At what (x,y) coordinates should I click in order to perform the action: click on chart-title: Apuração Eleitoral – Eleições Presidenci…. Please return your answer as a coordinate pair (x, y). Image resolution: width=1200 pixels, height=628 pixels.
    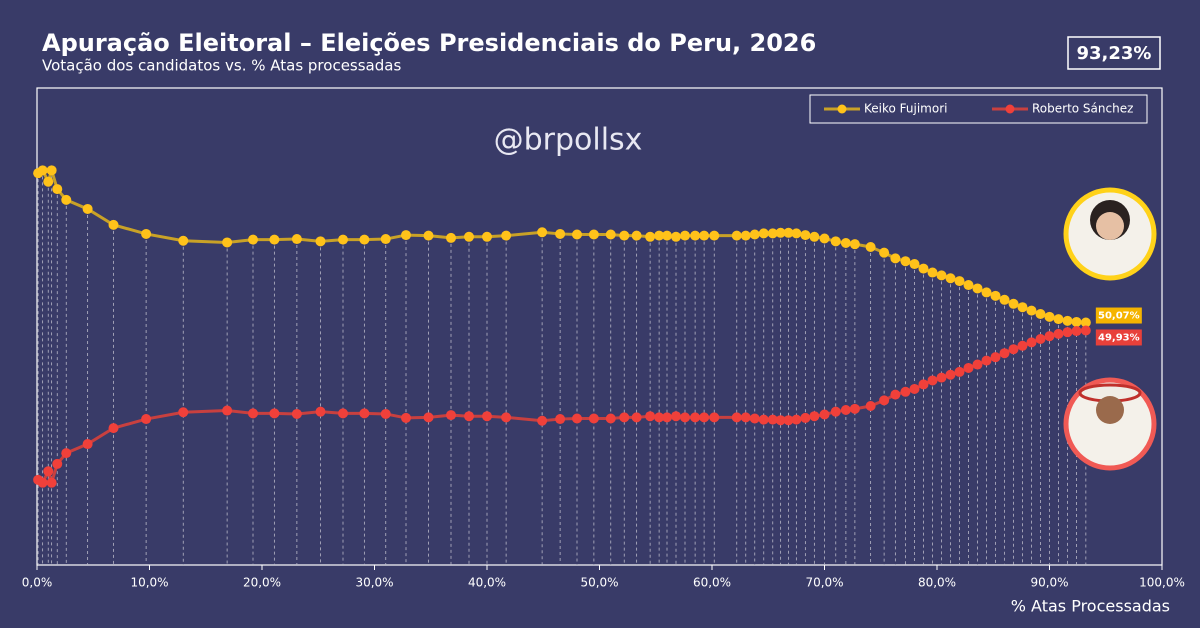
    Looking at the image, I should click on (429, 43).